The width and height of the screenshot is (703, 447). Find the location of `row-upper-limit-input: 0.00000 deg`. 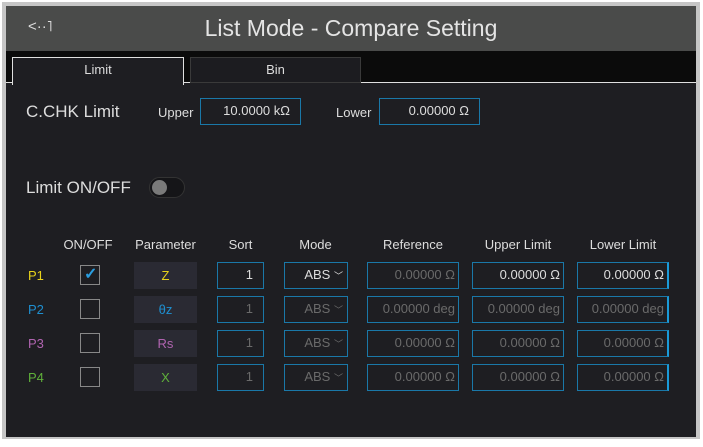

row-upper-limit-input: 0.00000 deg is located at coordinates (518, 309).